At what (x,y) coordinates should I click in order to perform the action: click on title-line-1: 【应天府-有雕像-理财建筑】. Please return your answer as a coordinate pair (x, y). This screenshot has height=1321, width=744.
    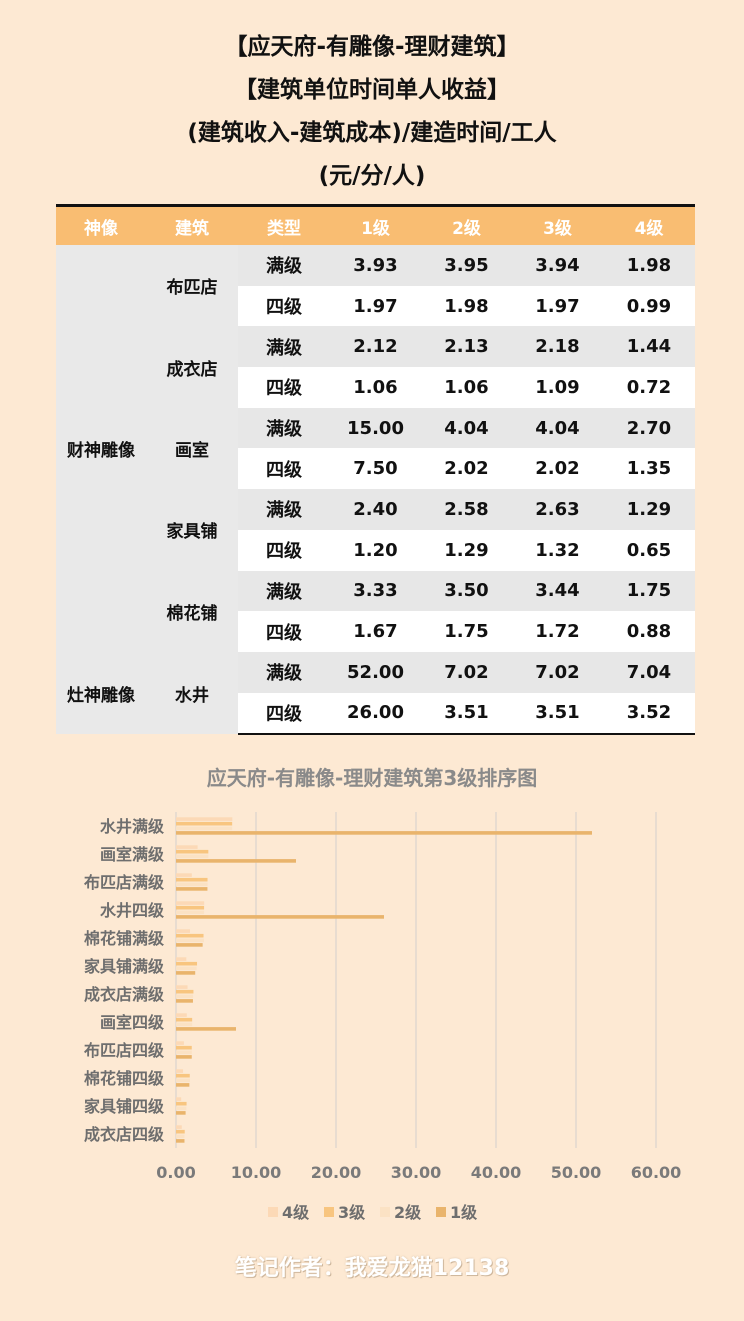
    Looking at the image, I should click on (372, 47).